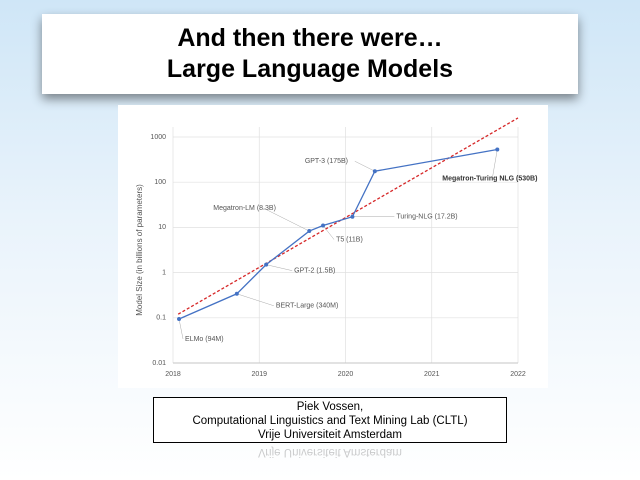 The height and width of the screenshot is (480, 640). Describe the element at coordinates (349, 239) in the screenshot. I see `point-label: T5 (11B)` at that location.